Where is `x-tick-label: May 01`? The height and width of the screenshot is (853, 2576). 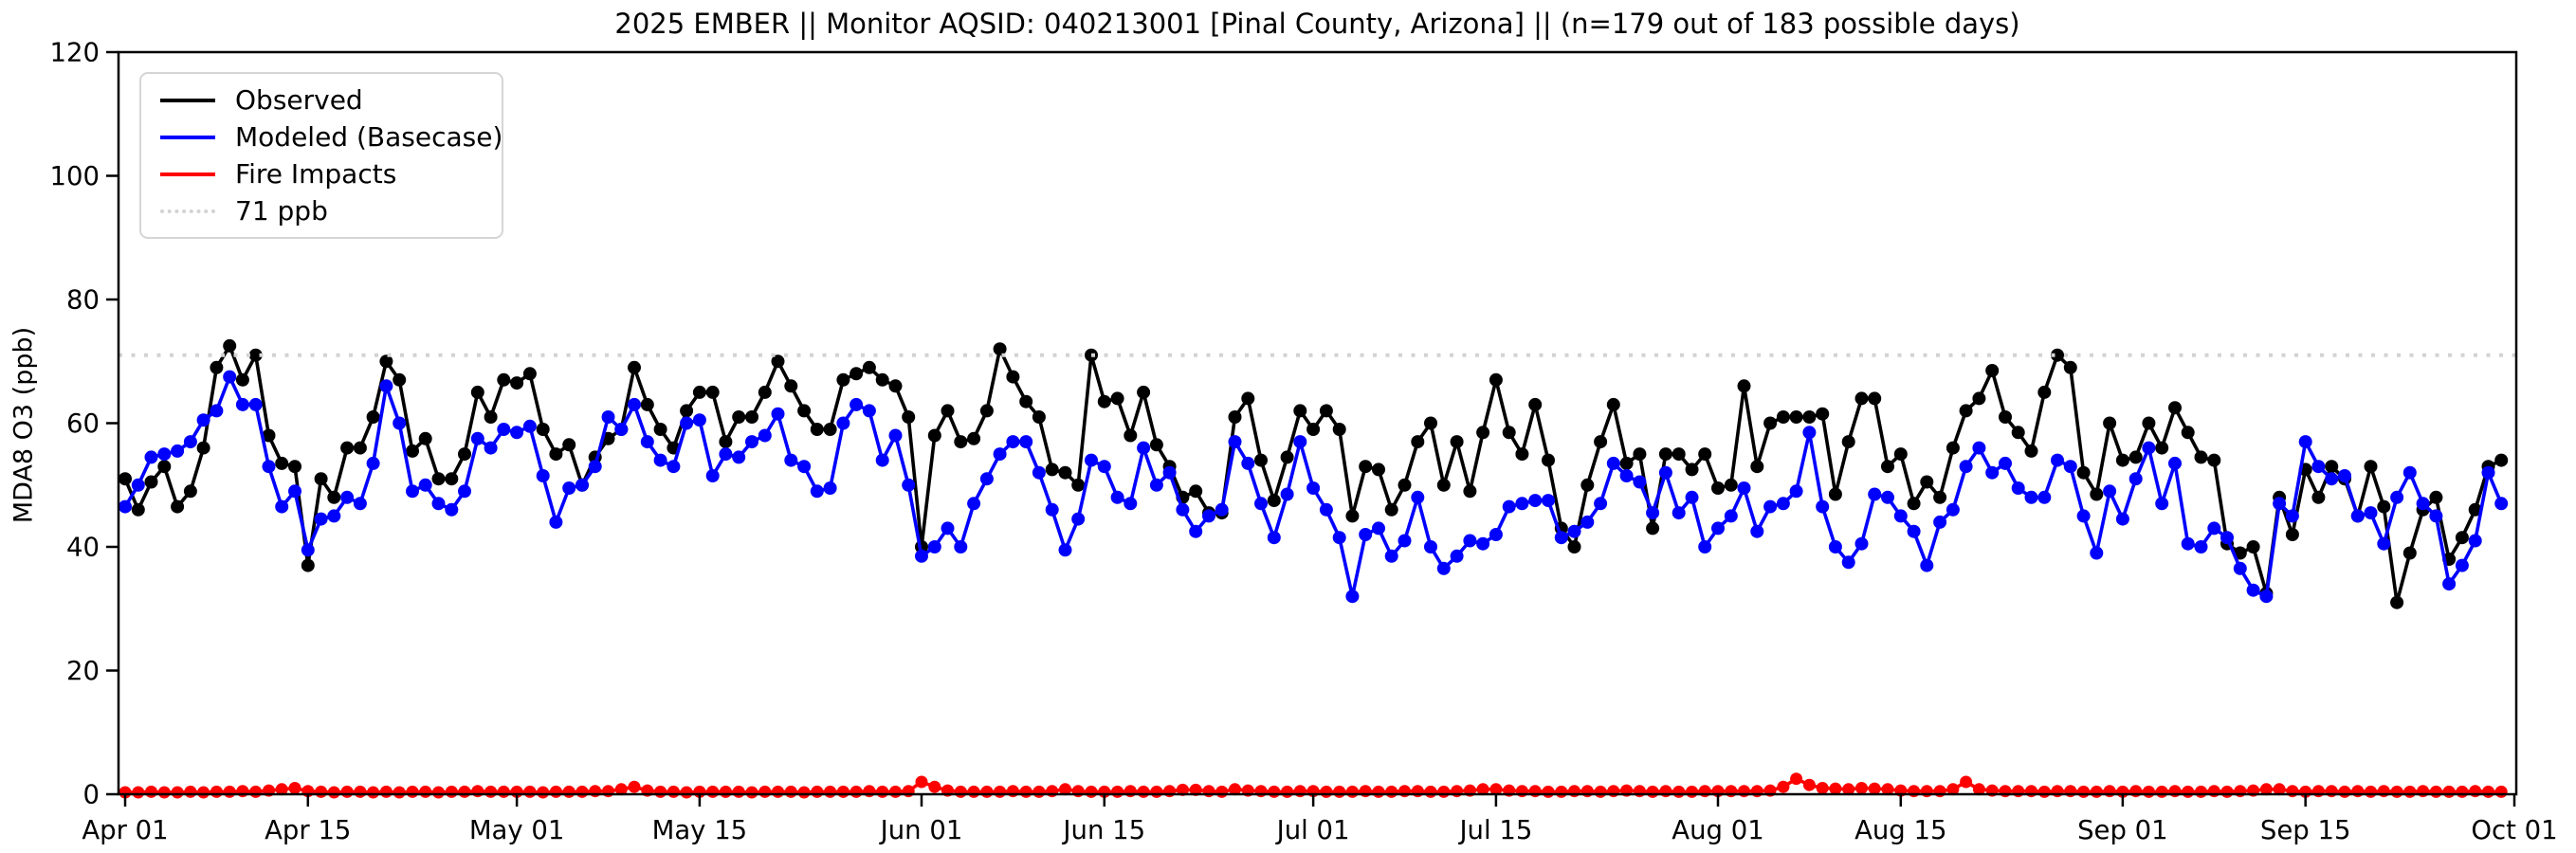
x-tick-label: May 01 is located at coordinates (517, 830).